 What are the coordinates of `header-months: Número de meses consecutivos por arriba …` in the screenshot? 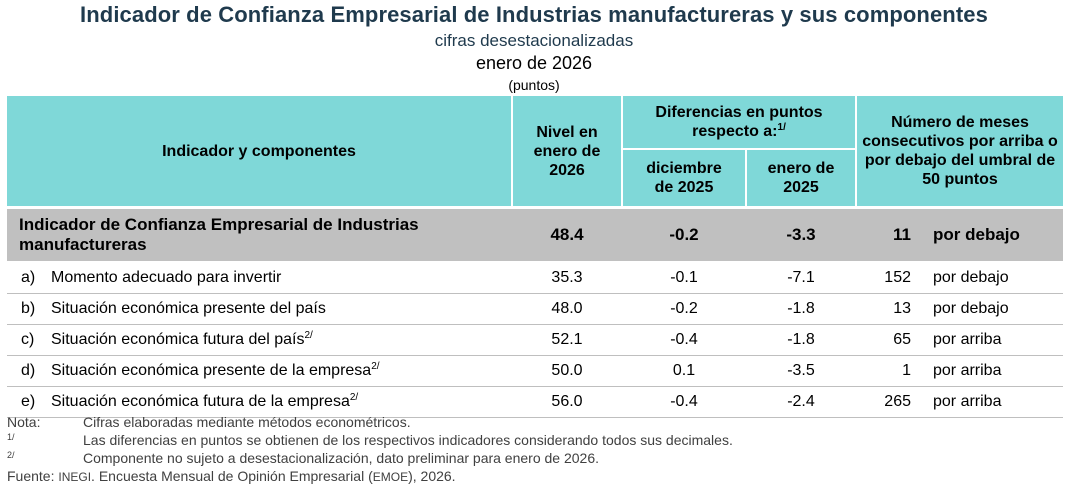 It's located at (959, 152).